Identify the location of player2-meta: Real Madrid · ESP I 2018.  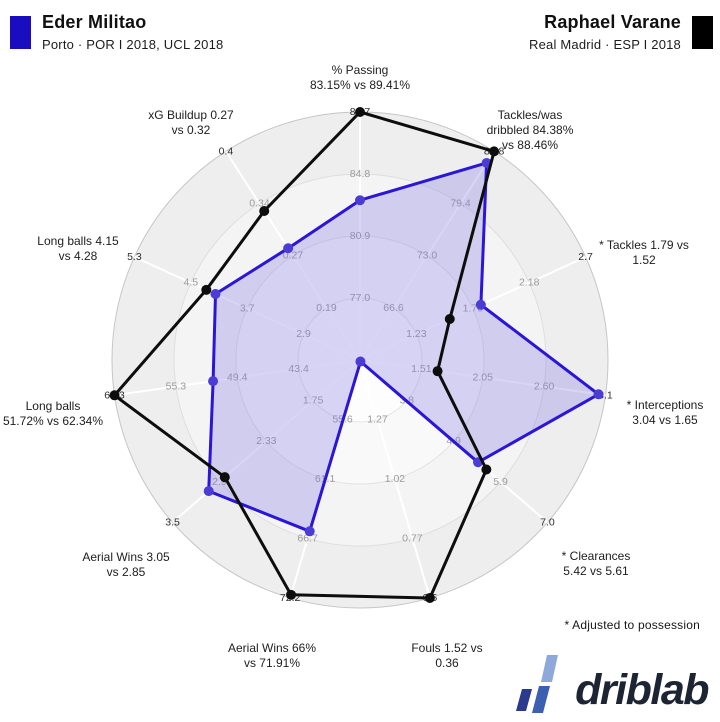
(605, 44).